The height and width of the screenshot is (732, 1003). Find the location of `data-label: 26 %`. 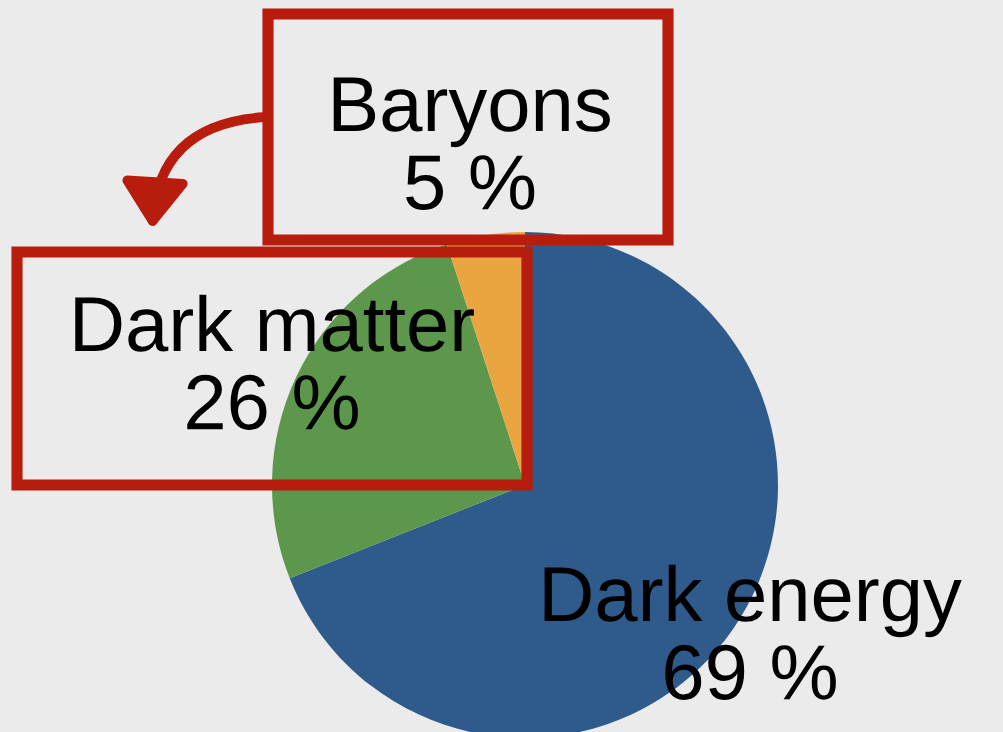

data-label: 26 % is located at coordinates (272, 402).